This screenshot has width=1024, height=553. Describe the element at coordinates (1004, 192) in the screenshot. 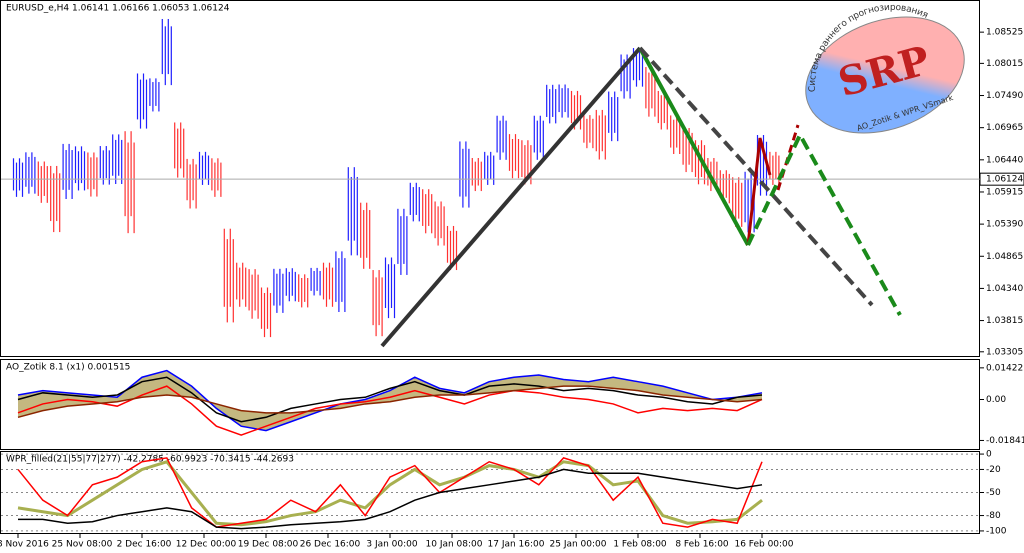

I see `y-tick-label: 1.05915` at that location.